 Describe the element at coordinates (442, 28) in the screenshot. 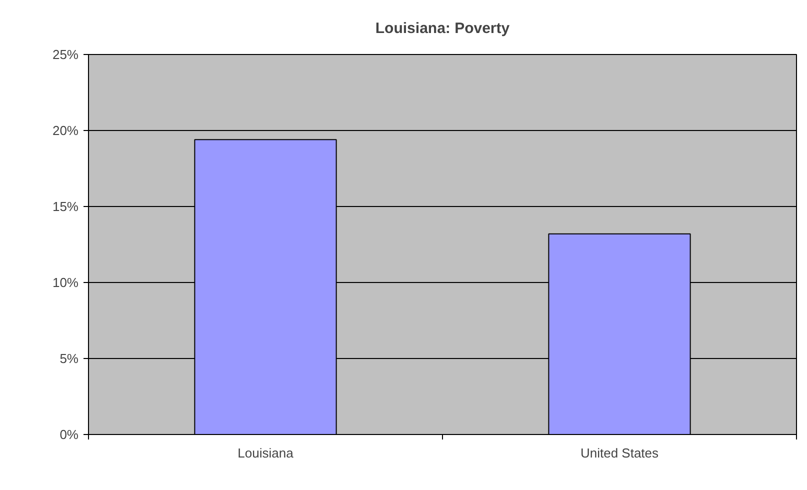

I see `chart-title: Louisiana: Poverty` at that location.